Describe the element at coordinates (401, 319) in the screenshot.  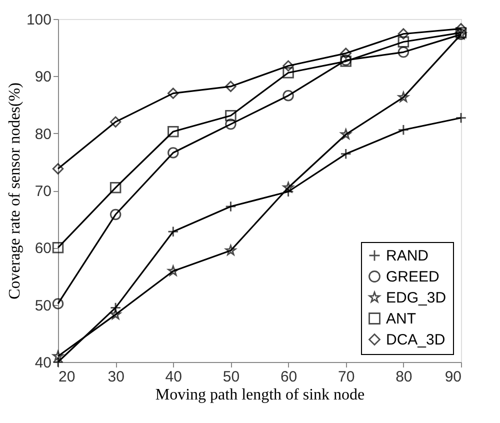
I see `legend-label: ANT` at that location.